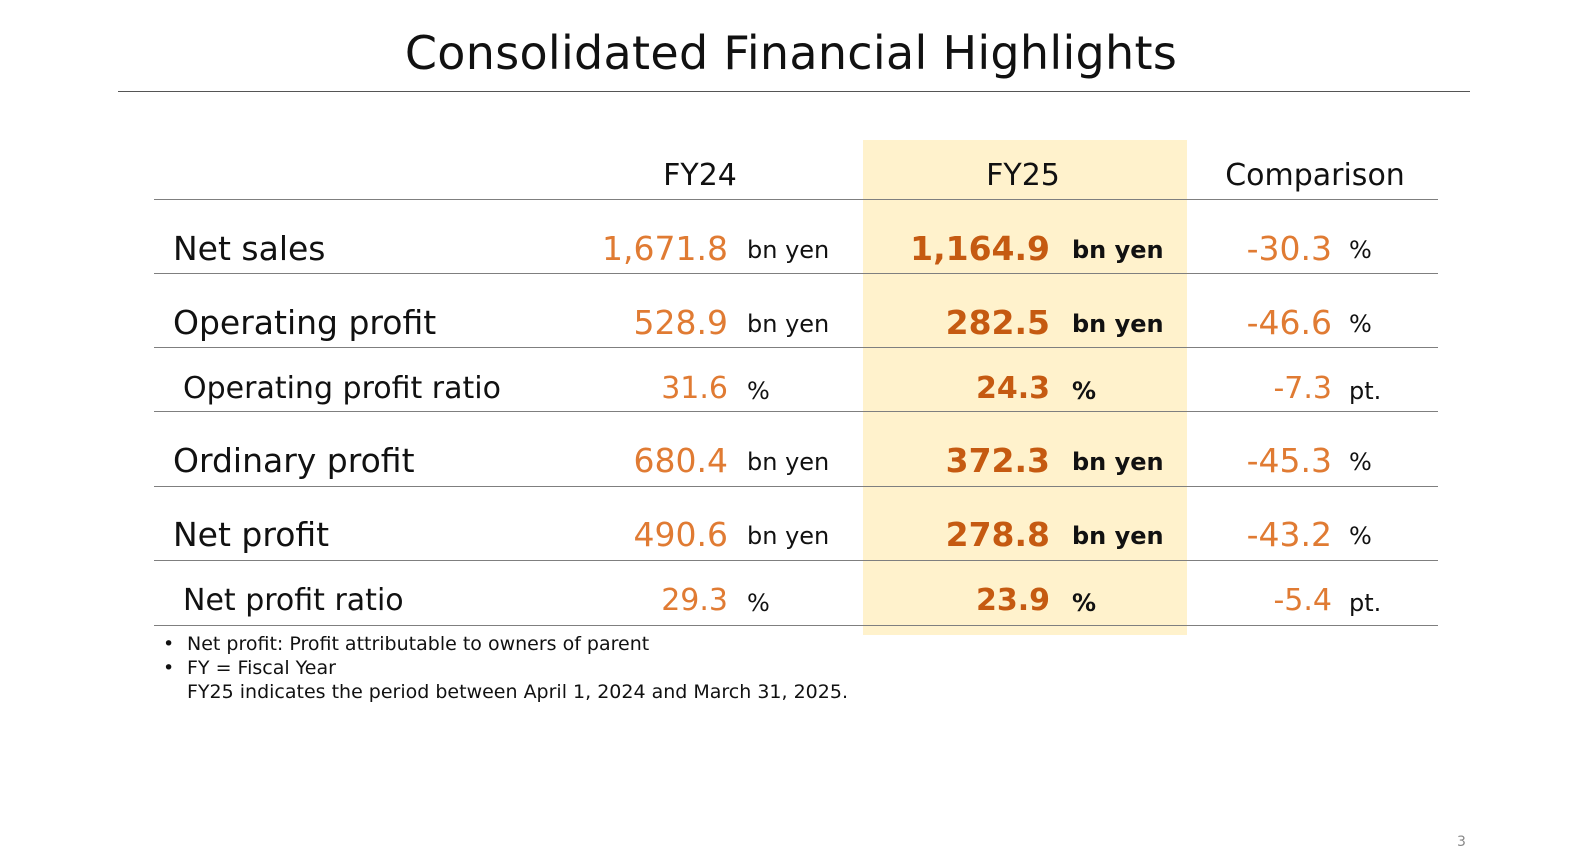 Image resolution: width=1582 pixels, height=851 pixels. I want to click on fy25-value: 23.9, so click(1012, 600).